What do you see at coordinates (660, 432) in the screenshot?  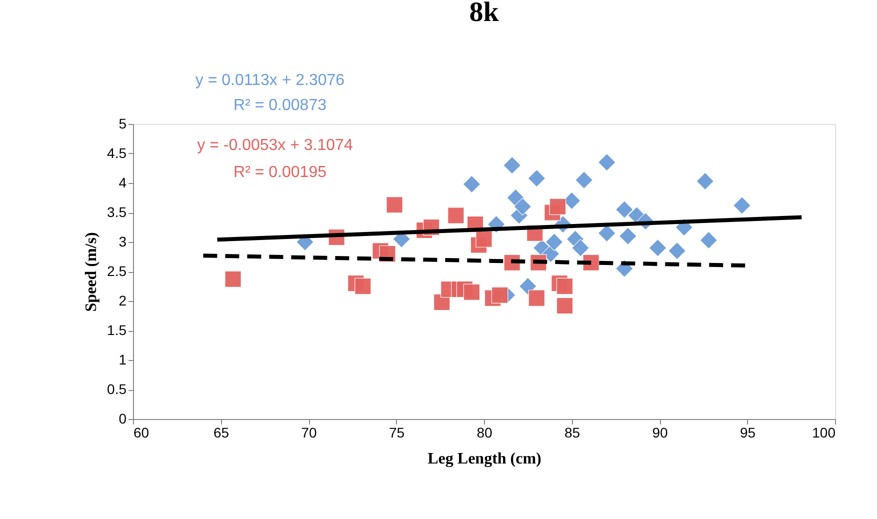 I see `x-tick-label: 90` at bounding box center [660, 432].